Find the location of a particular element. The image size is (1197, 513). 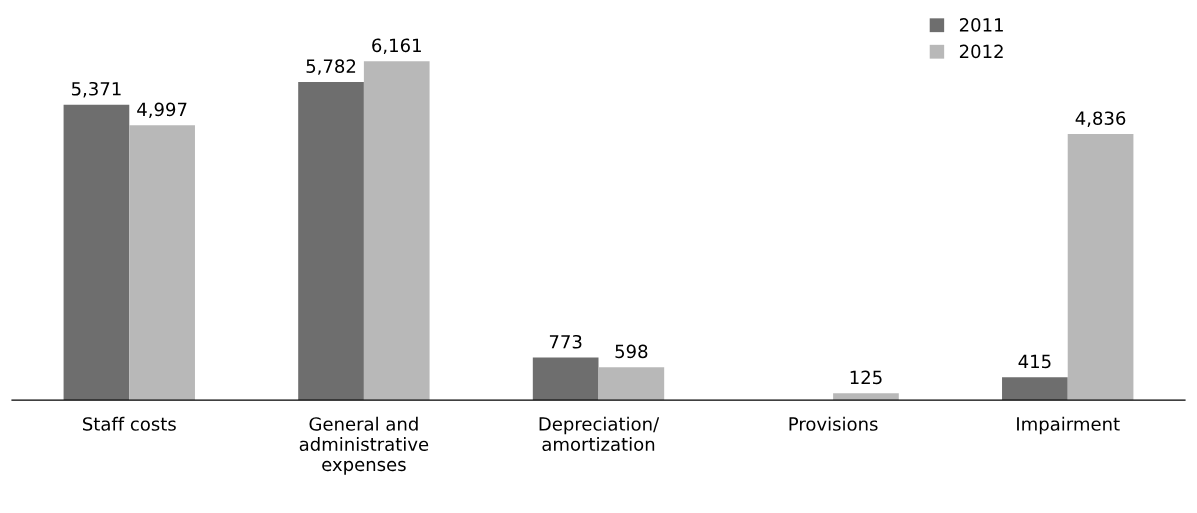

data-label: 5,782 is located at coordinates (331, 67).